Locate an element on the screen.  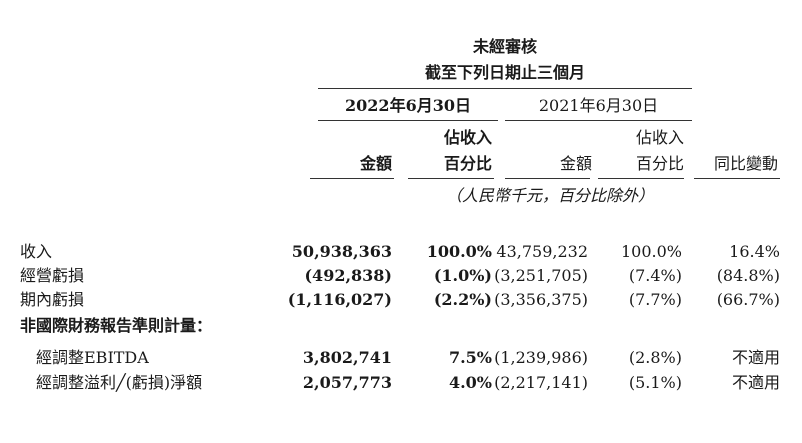
adjusted-net-cur-amount: 2,057,773 is located at coordinates (347, 382).